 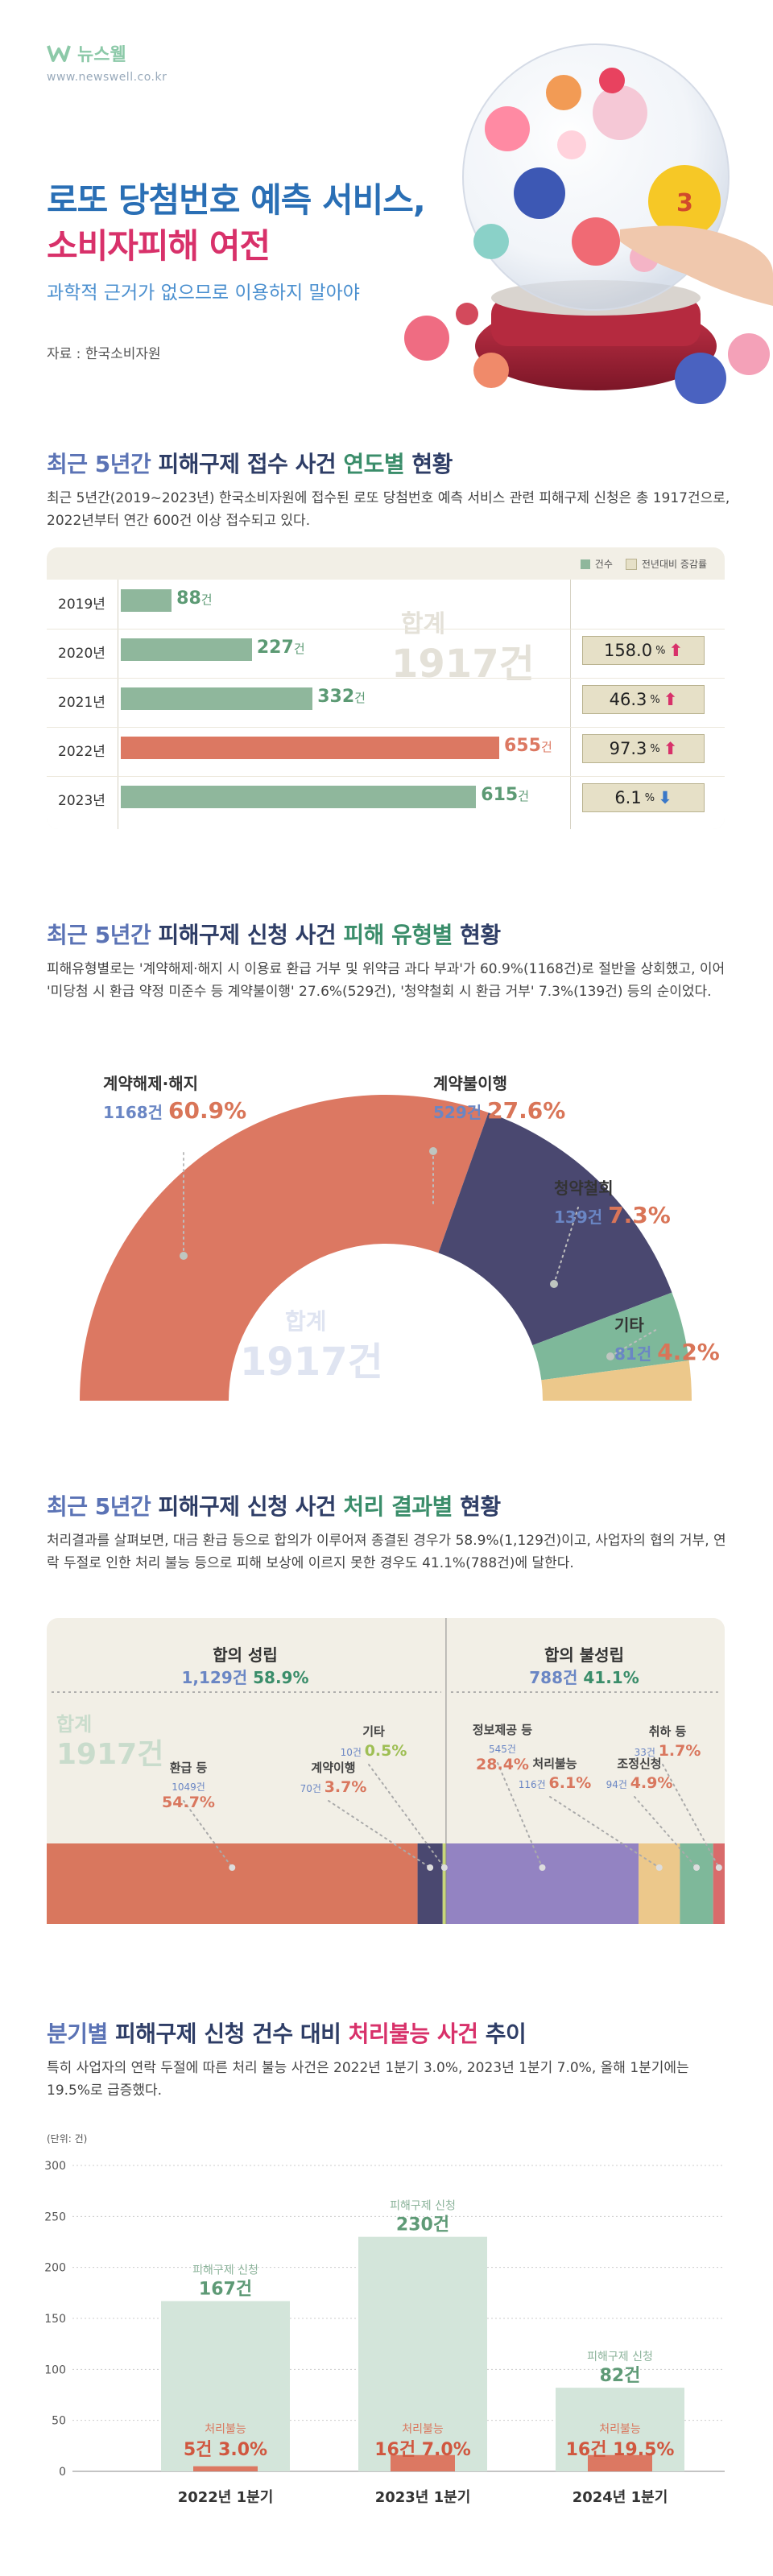 I want to click on year-label: 2020년, so click(x=81, y=654).